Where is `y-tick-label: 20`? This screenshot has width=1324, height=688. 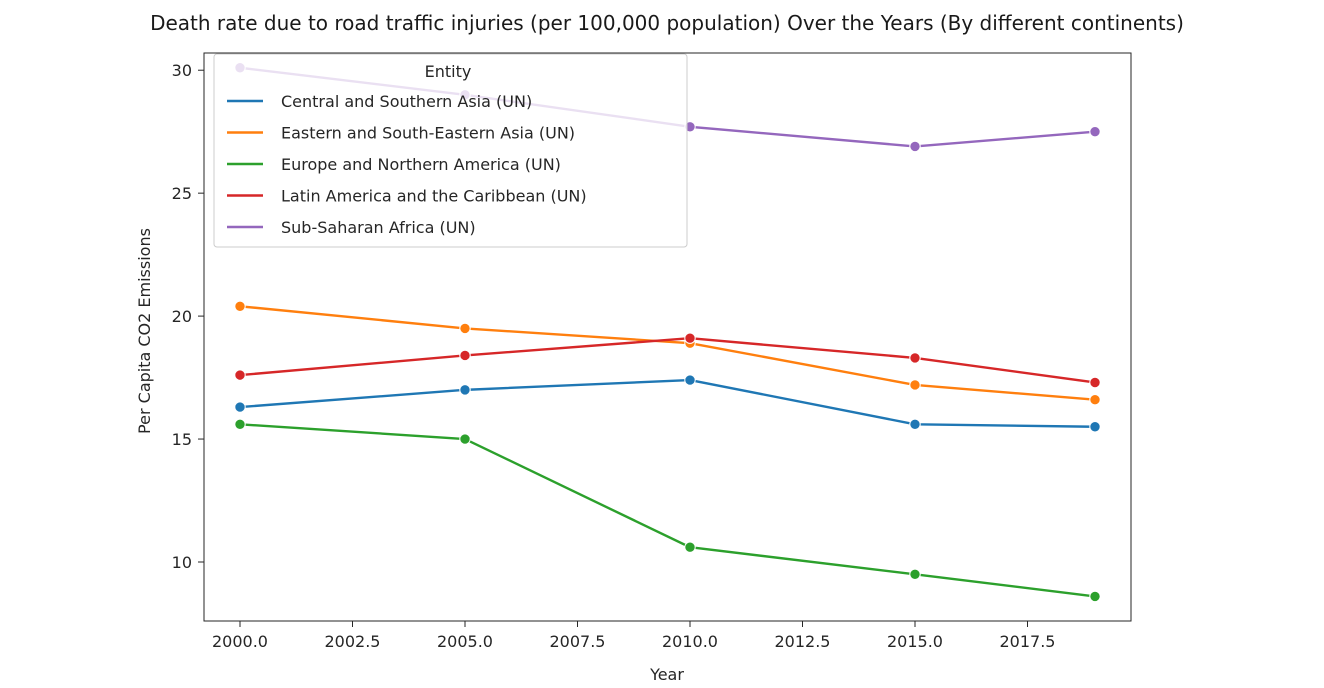
y-tick-label: 20 is located at coordinates (182, 316).